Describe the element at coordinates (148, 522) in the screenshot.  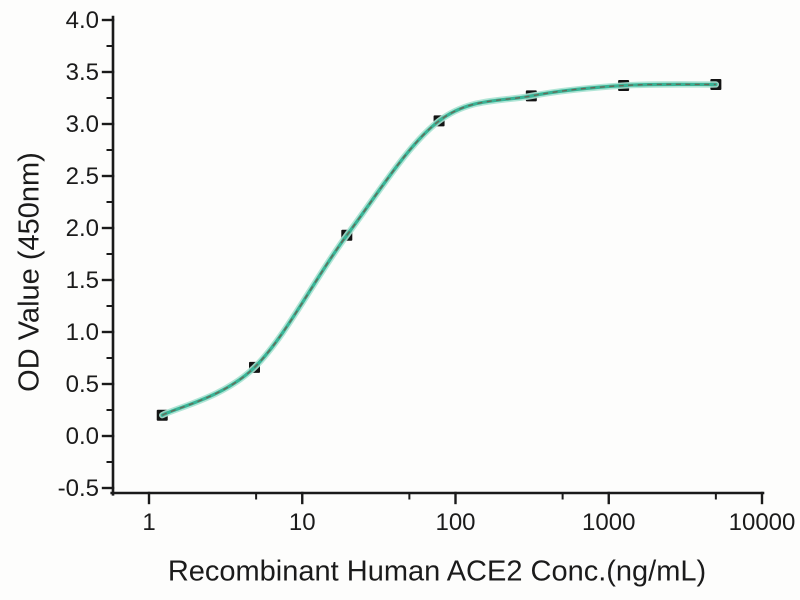
I see `x-tick-label: 1` at that location.